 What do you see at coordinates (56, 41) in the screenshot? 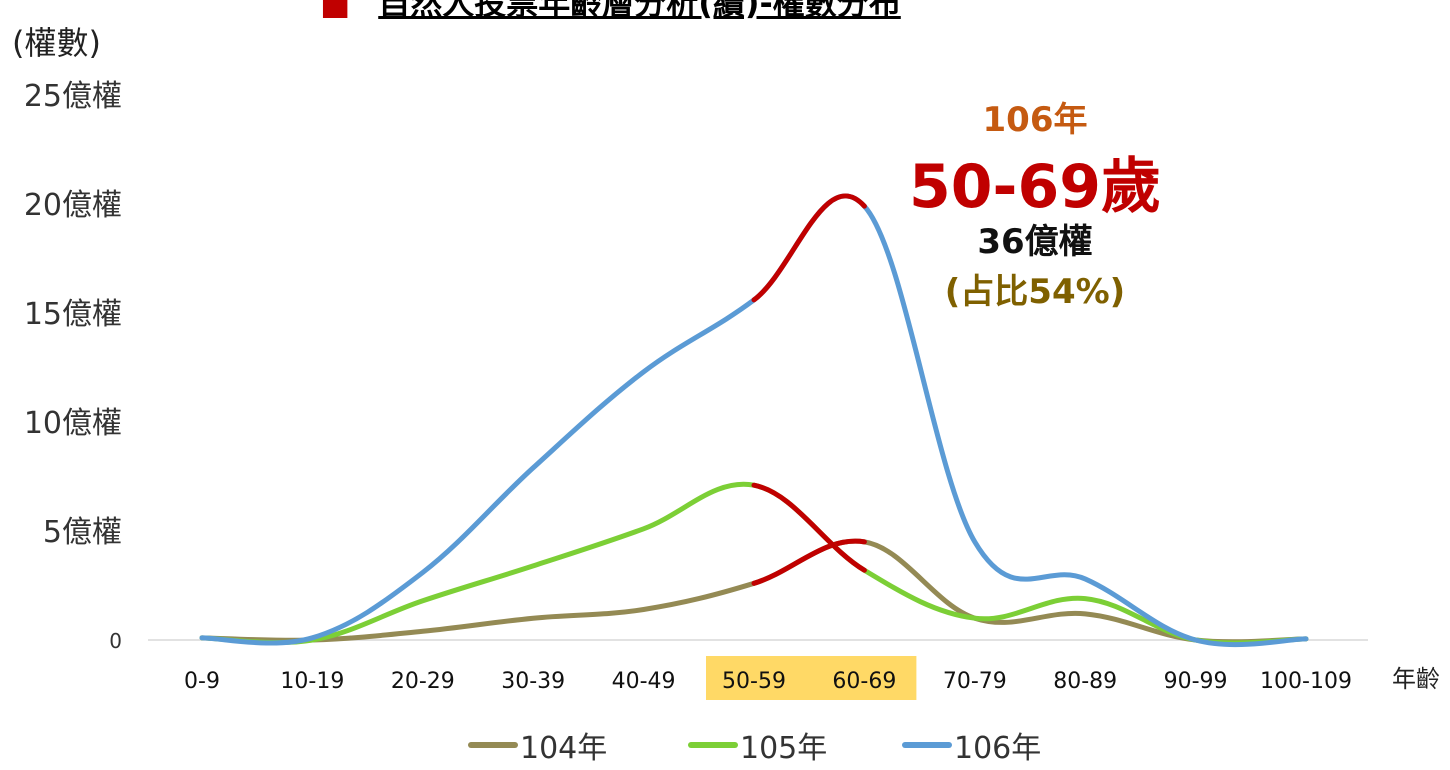
I see `y-axis-label: (權數)` at bounding box center [56, 41].